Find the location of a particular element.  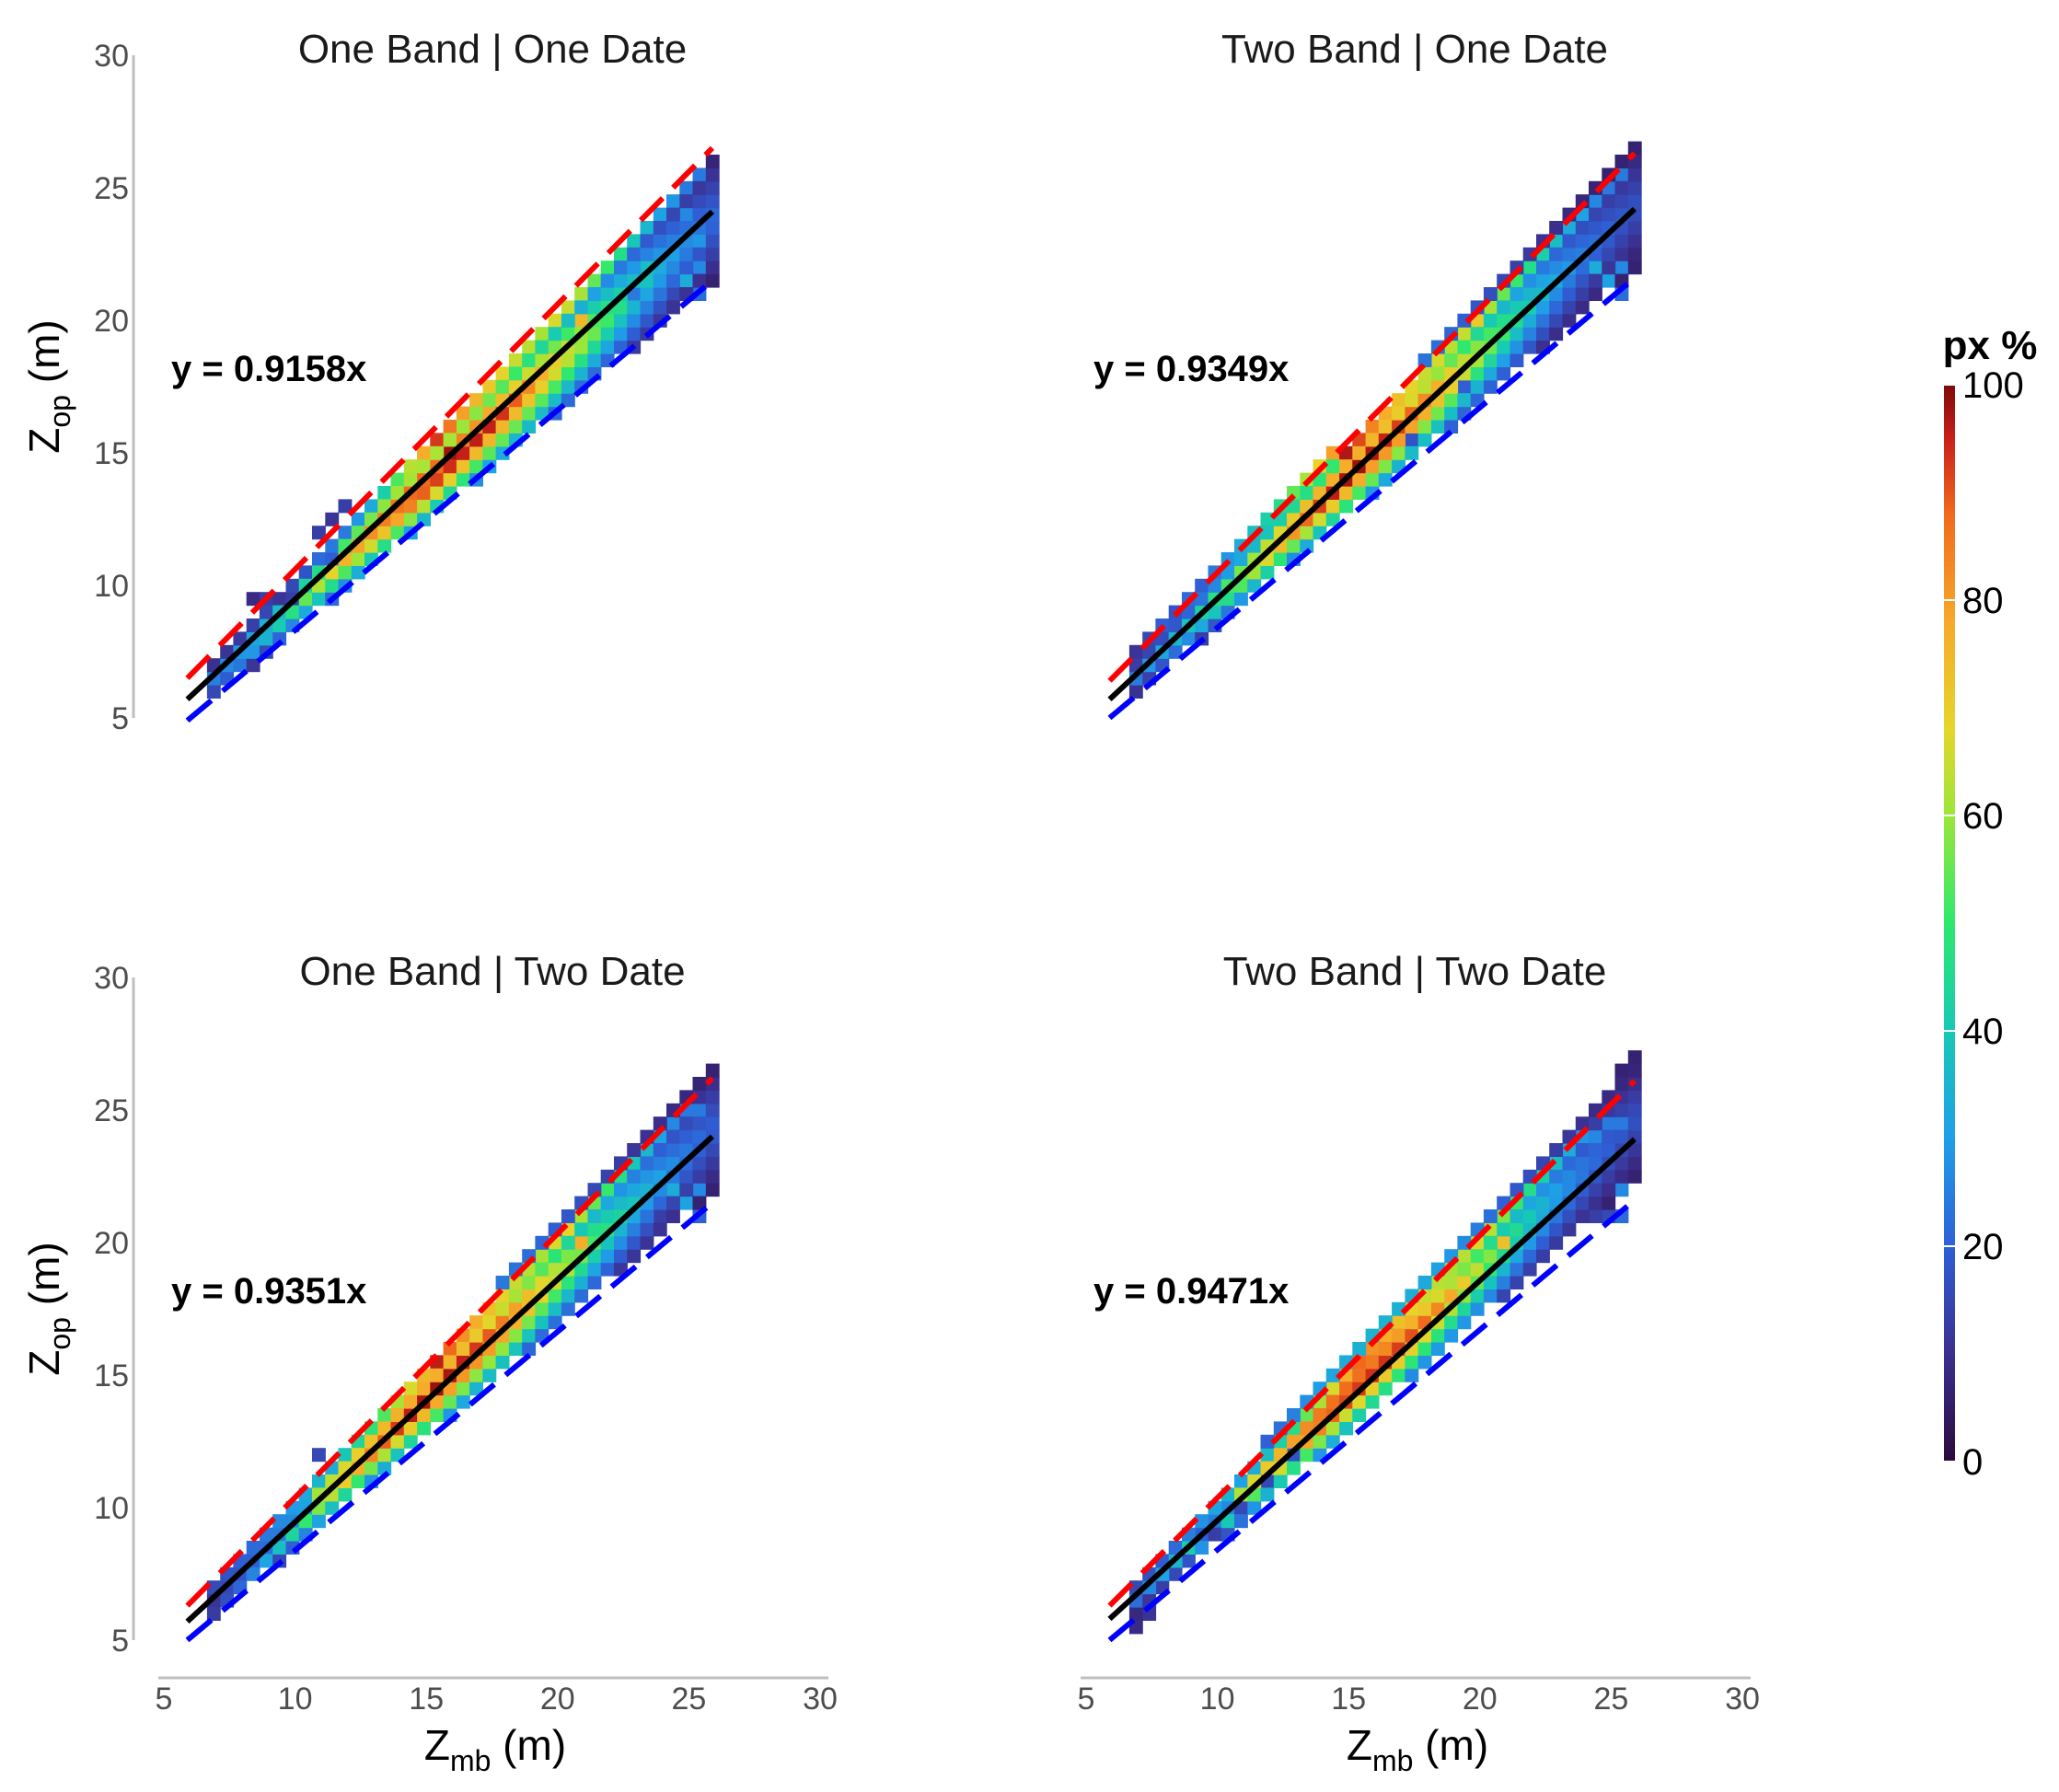

y-axis-label: Zop (m) is located at coordinates (48, 386).